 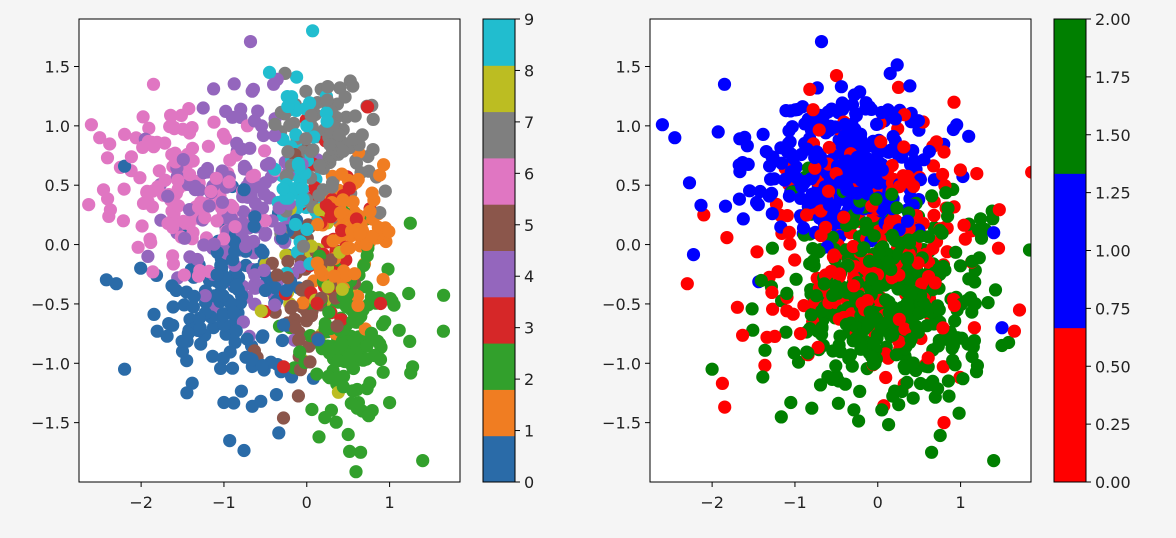 What do you see at coordinates (57, 66) in the screenshot?
I see `y-tick-label: 1.5` at bounding box center [57, 66].